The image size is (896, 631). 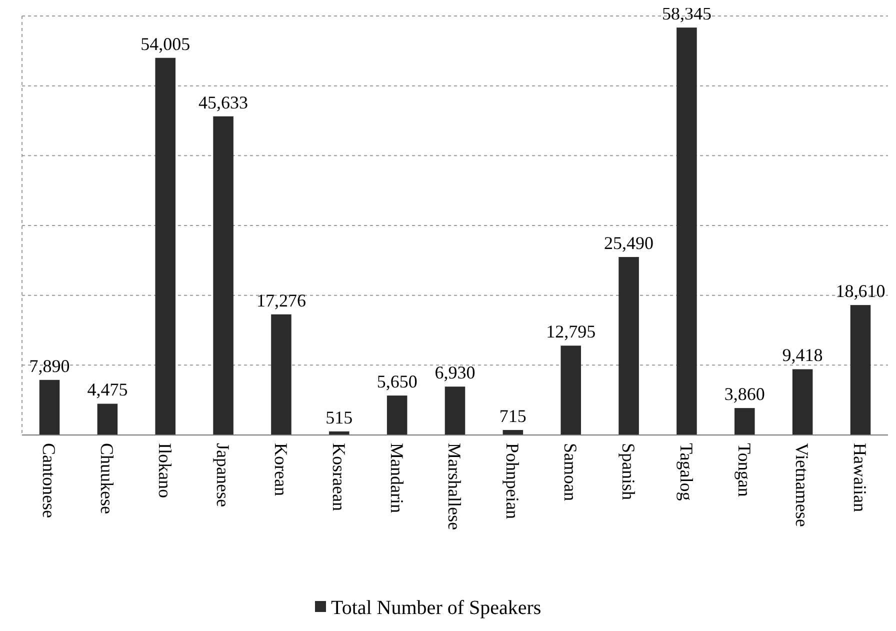 What do you see at coordinates (165, 470) in the screenshot?
I see `x-tick-label: Ilokano` at bounding box center [165, 470].